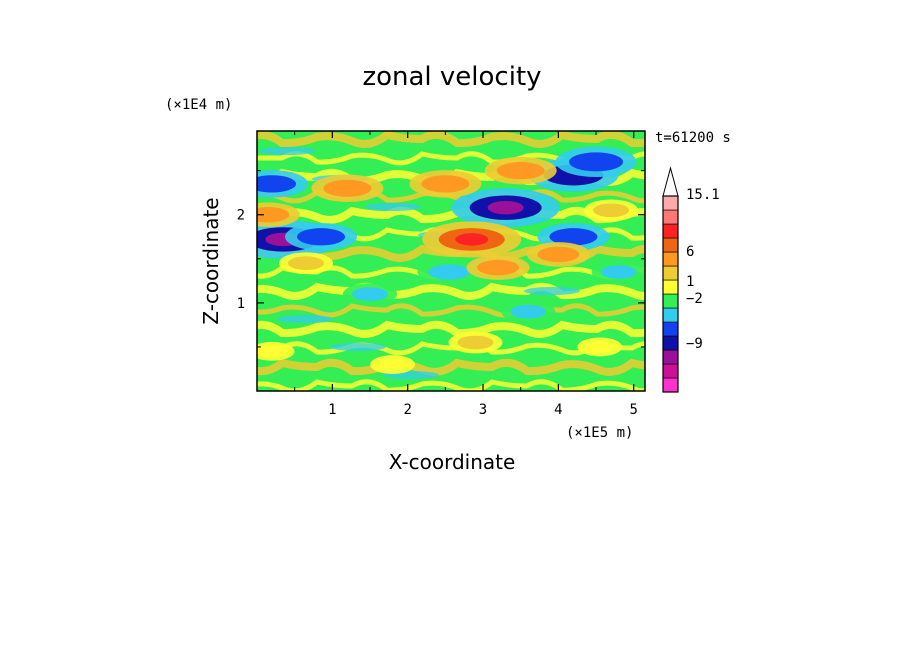 This screenshot has height=654, width=904. Describe the element at coordinates (694, 299) in the screenshot. I see `colorbar-label: −2` at that location.